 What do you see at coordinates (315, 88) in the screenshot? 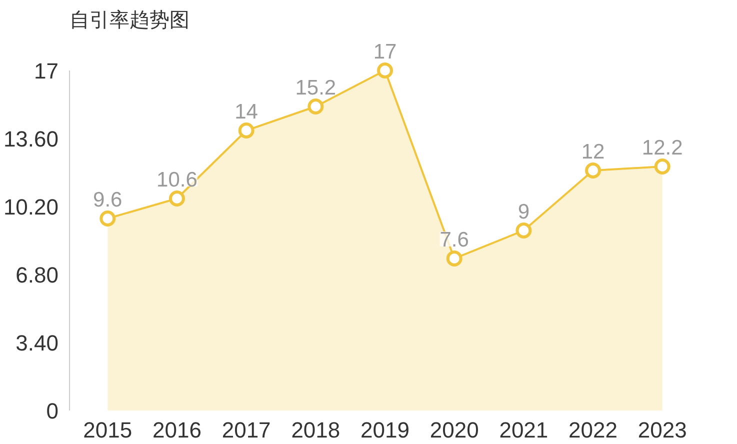
I see `data-label: 15.2` at bounding box center [315, 88].